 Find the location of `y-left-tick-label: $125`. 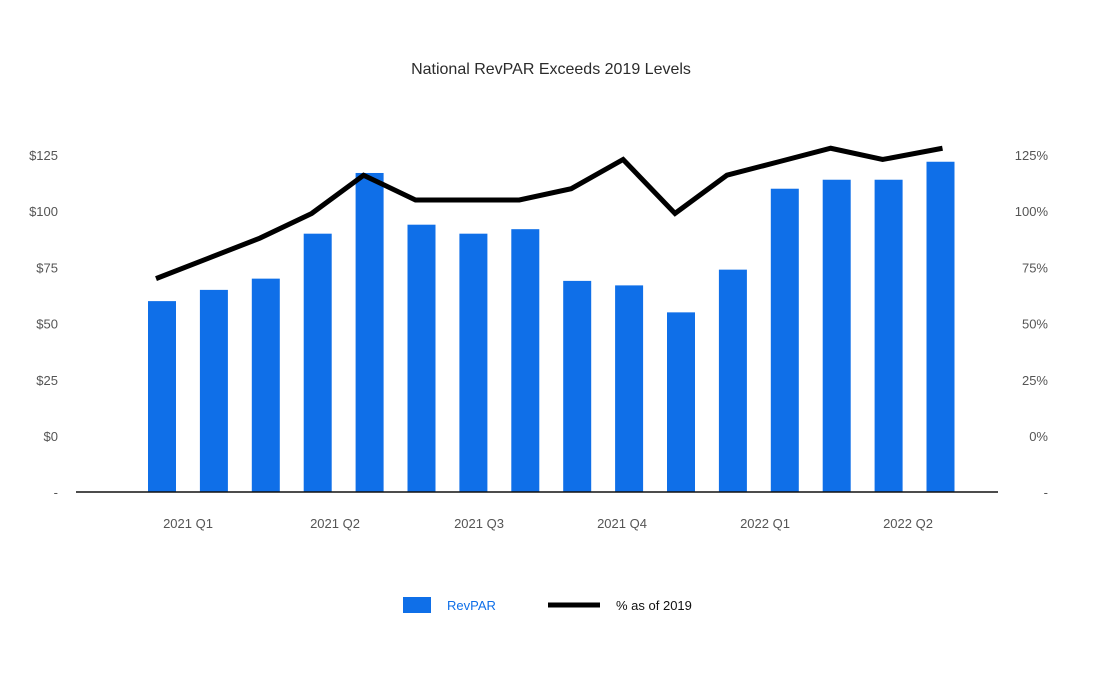

y-left-tick-label: $125 is located at coordinates (43, 155).